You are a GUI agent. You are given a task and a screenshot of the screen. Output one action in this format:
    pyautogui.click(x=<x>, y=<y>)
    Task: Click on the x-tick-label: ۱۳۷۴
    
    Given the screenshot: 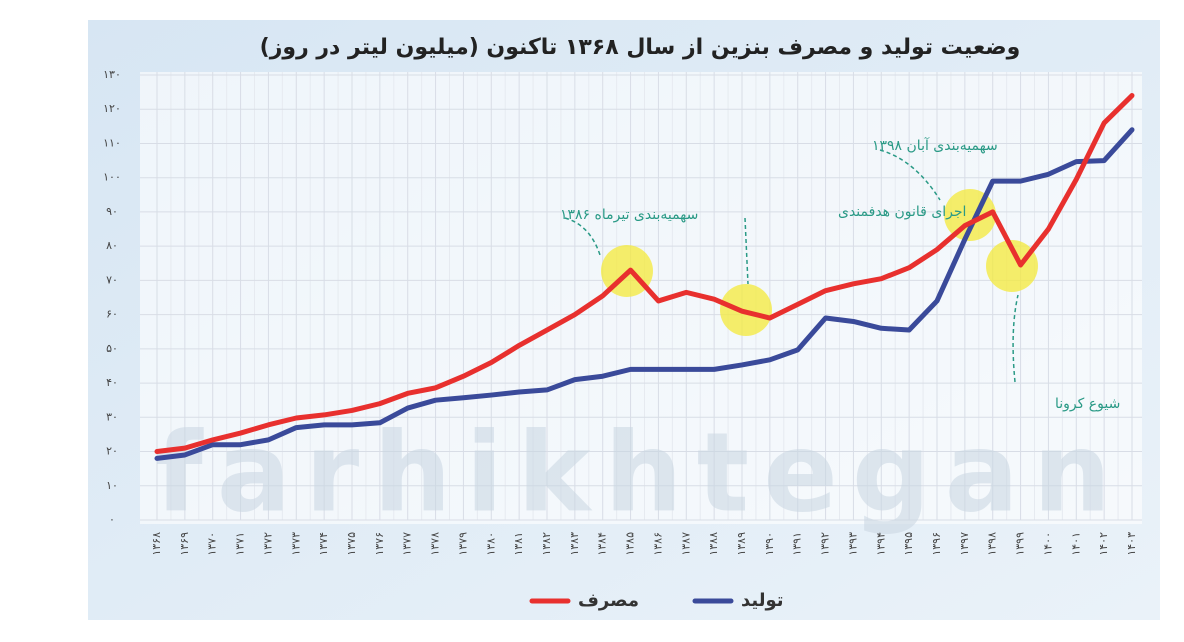 What is the action you would take?
    pyautogui.click(x=323, y=544)
    